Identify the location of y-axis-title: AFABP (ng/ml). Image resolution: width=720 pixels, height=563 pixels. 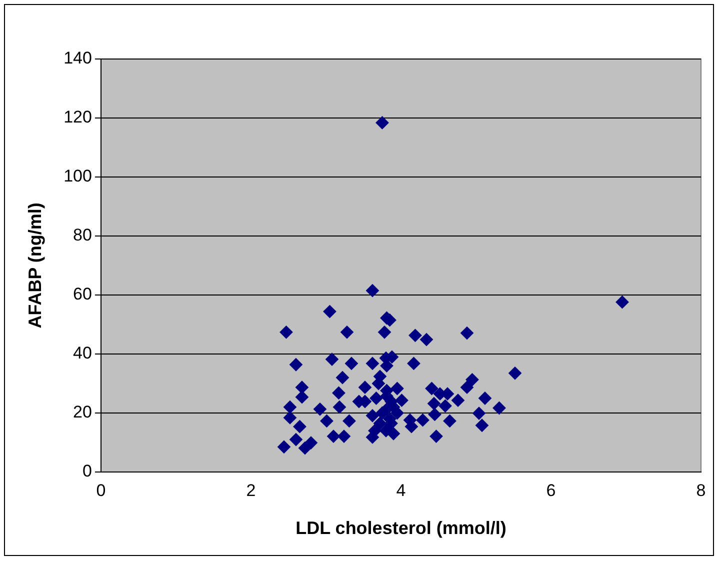
(34, 265).